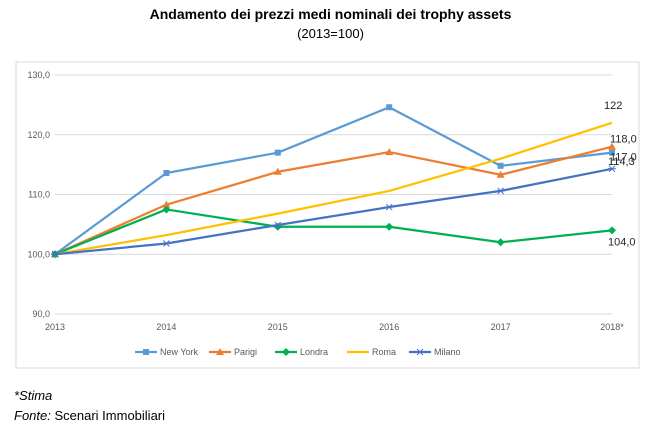  Describe the element at coordinates (233, 352) in the screenshot. I see `legend-entry: Parigi` at that location.